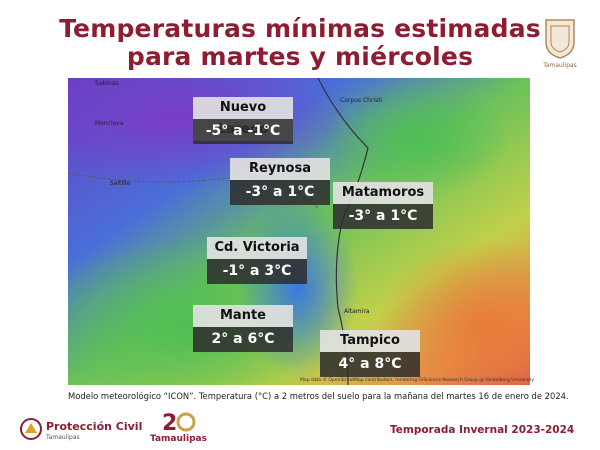  Describe the element at coordinates (370, 341) in the screenshot. I see `city-name: Tampico` at that location.